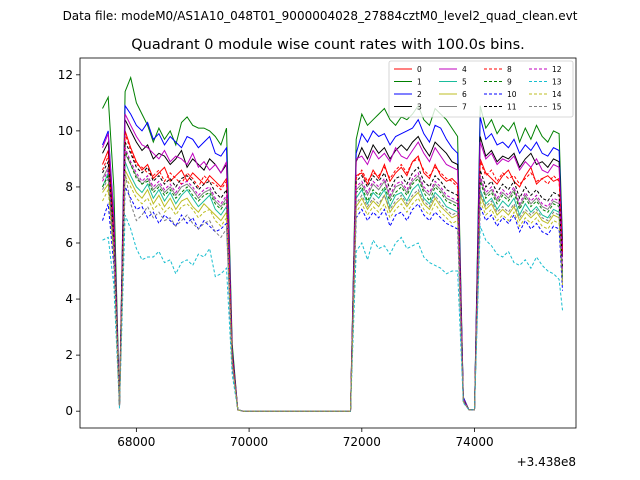 This screenshot has width=640, height=480. What do you see at coordinates (419, 107) in the screenshot?
I see `legend-label-3: 3` at bounding box center [419, 107].